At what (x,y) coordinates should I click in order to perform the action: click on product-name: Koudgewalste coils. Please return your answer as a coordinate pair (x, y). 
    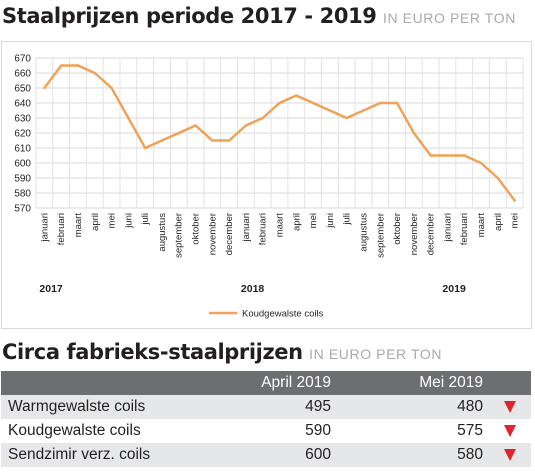
    Looking at the image, I should click on (93, 431).